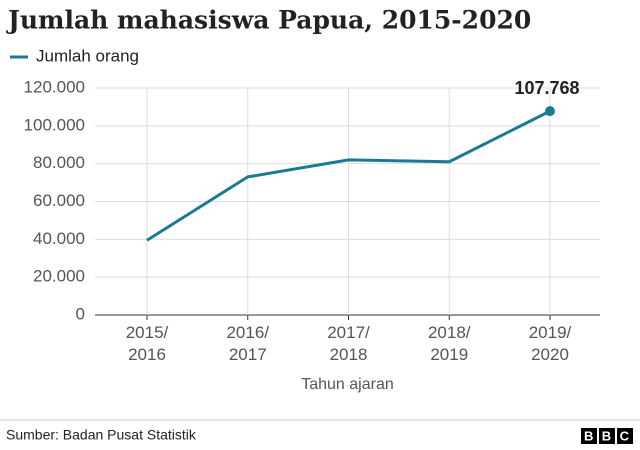  What do you see at coordinates (101, 435) in the screenshot?
I see `source: Sumber: Badan Pusat Statistik` at bounding box center [101, 435].